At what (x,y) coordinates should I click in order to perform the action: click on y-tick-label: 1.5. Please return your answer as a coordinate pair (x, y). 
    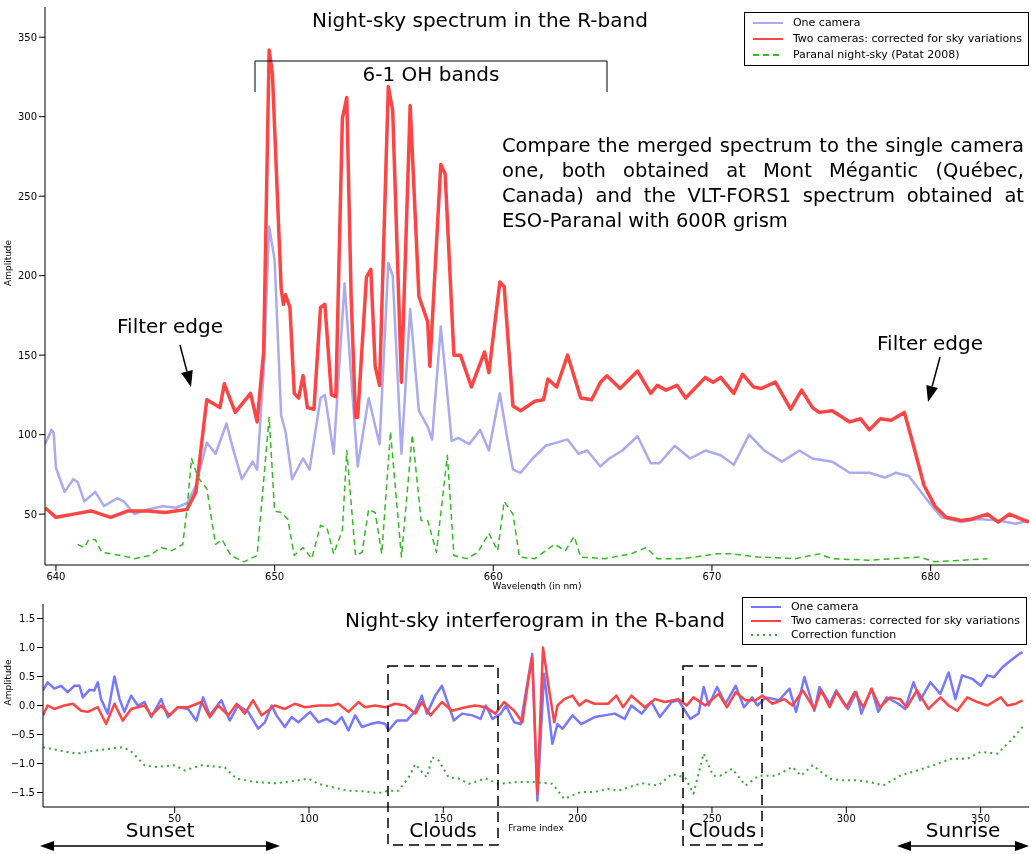
    Looking at the image, I should click on (27, 619).